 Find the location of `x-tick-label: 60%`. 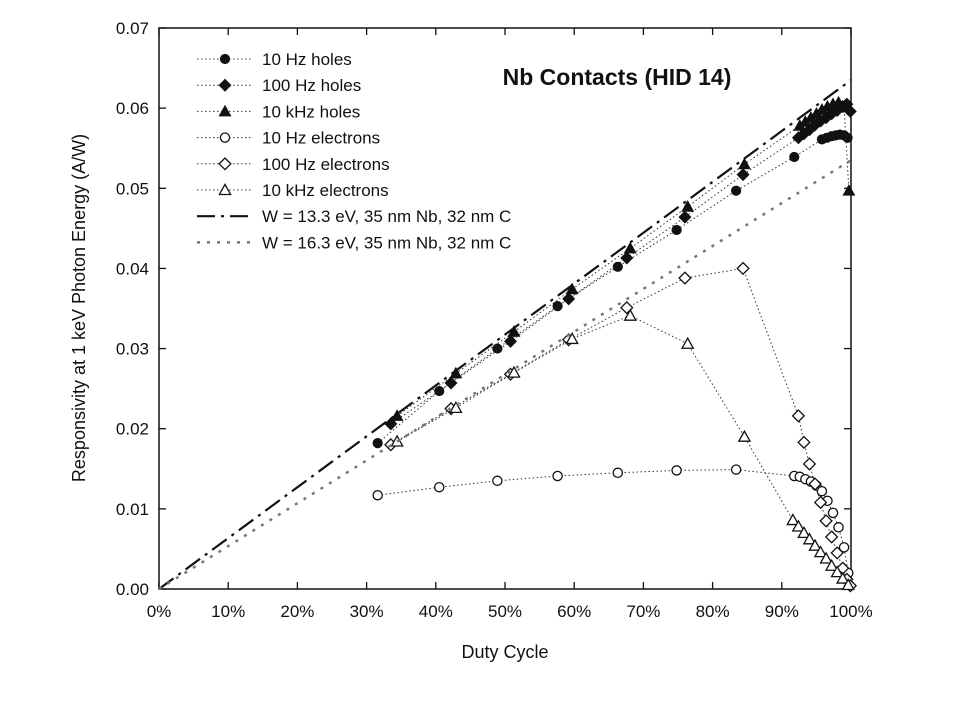

x-tick-label: 60% is located at coordinates (574, 611).